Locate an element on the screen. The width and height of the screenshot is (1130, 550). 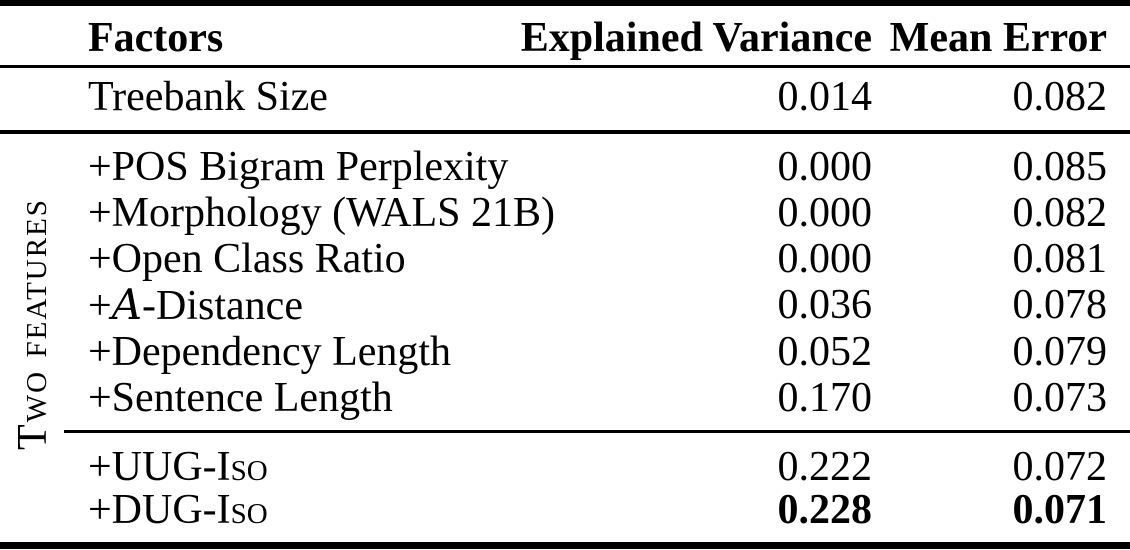
partial-rule is located at coordinates (597, 431).